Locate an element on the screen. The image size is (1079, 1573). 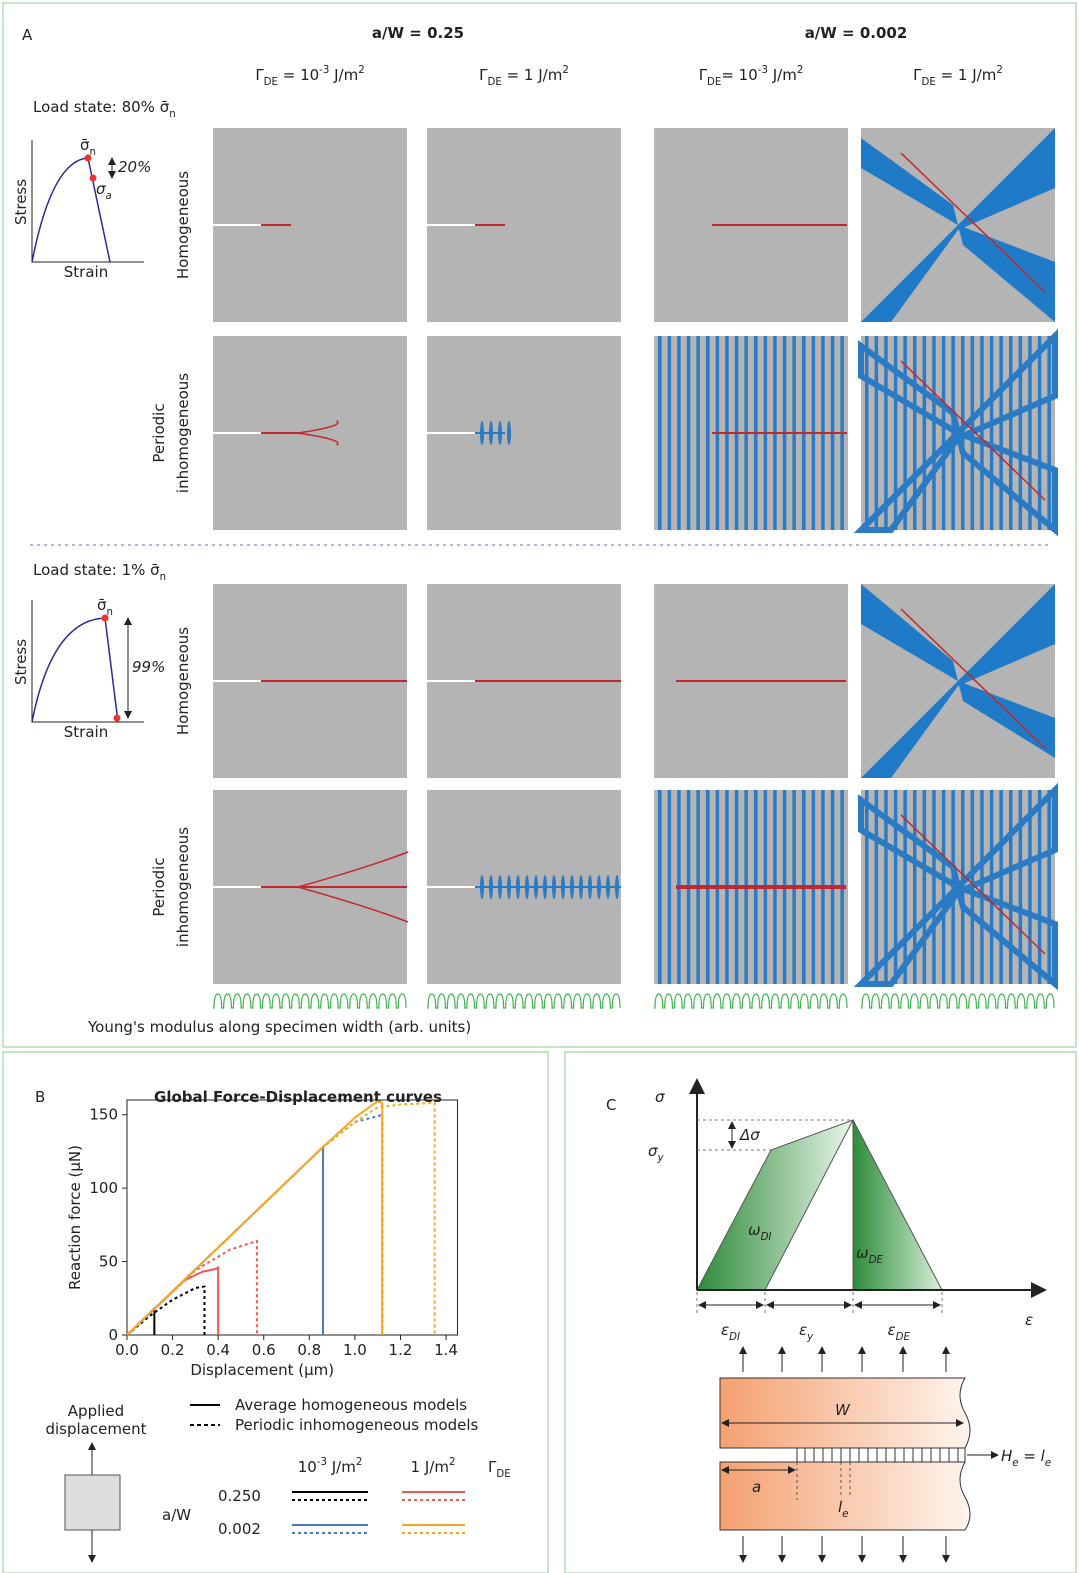
omega-label: ωDI is located at coordinates (759, 1232).